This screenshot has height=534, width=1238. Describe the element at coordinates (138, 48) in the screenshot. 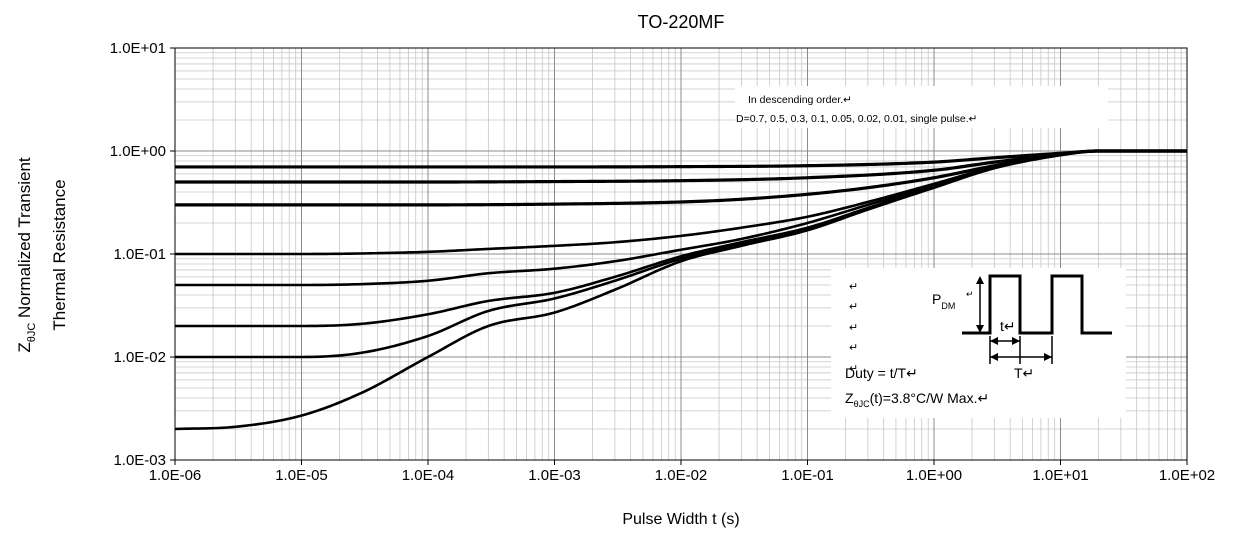

I see `y-tick-label: 1.0E+01` at that location.